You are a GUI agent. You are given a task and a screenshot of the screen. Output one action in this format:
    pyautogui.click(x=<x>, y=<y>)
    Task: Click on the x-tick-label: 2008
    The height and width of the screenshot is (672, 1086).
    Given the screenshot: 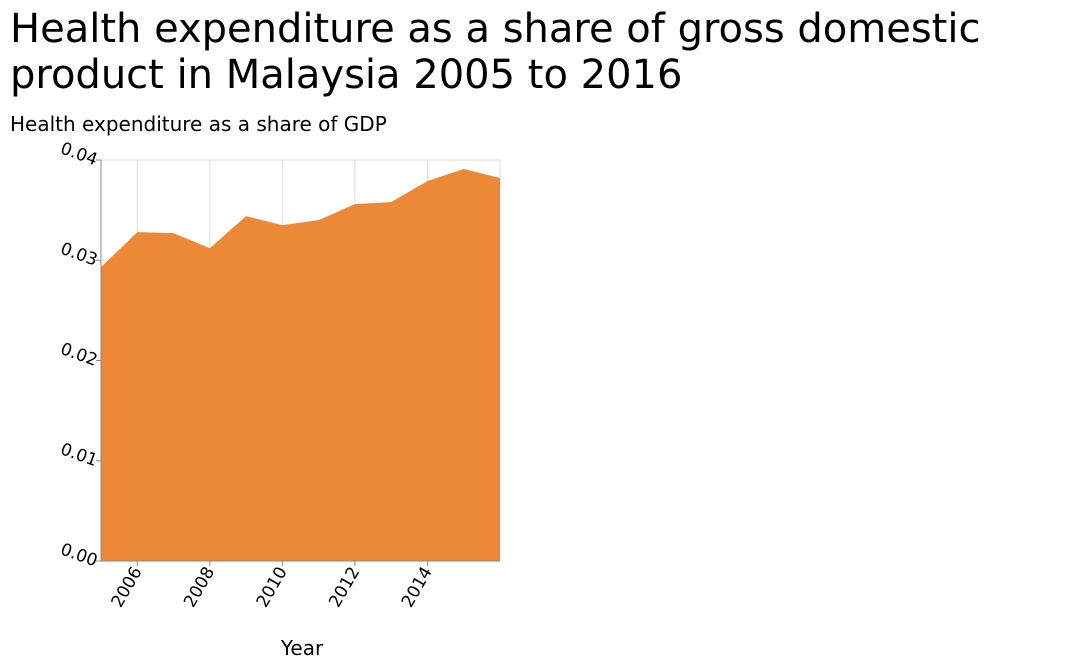 What is the action you would take?
    pyautogui.click(x=199, y=587)
    